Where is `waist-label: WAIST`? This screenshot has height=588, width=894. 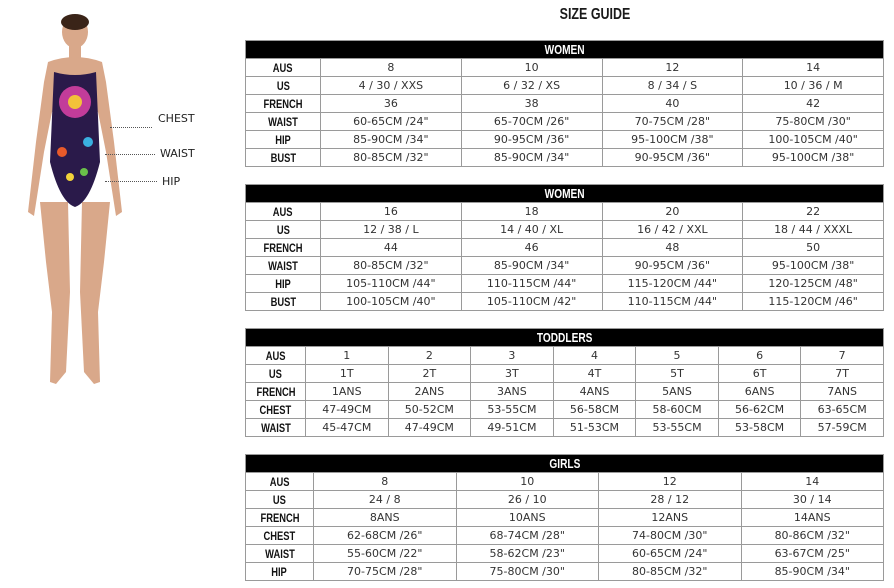 waist-label: WAIST is located at coordinates (177, 153).